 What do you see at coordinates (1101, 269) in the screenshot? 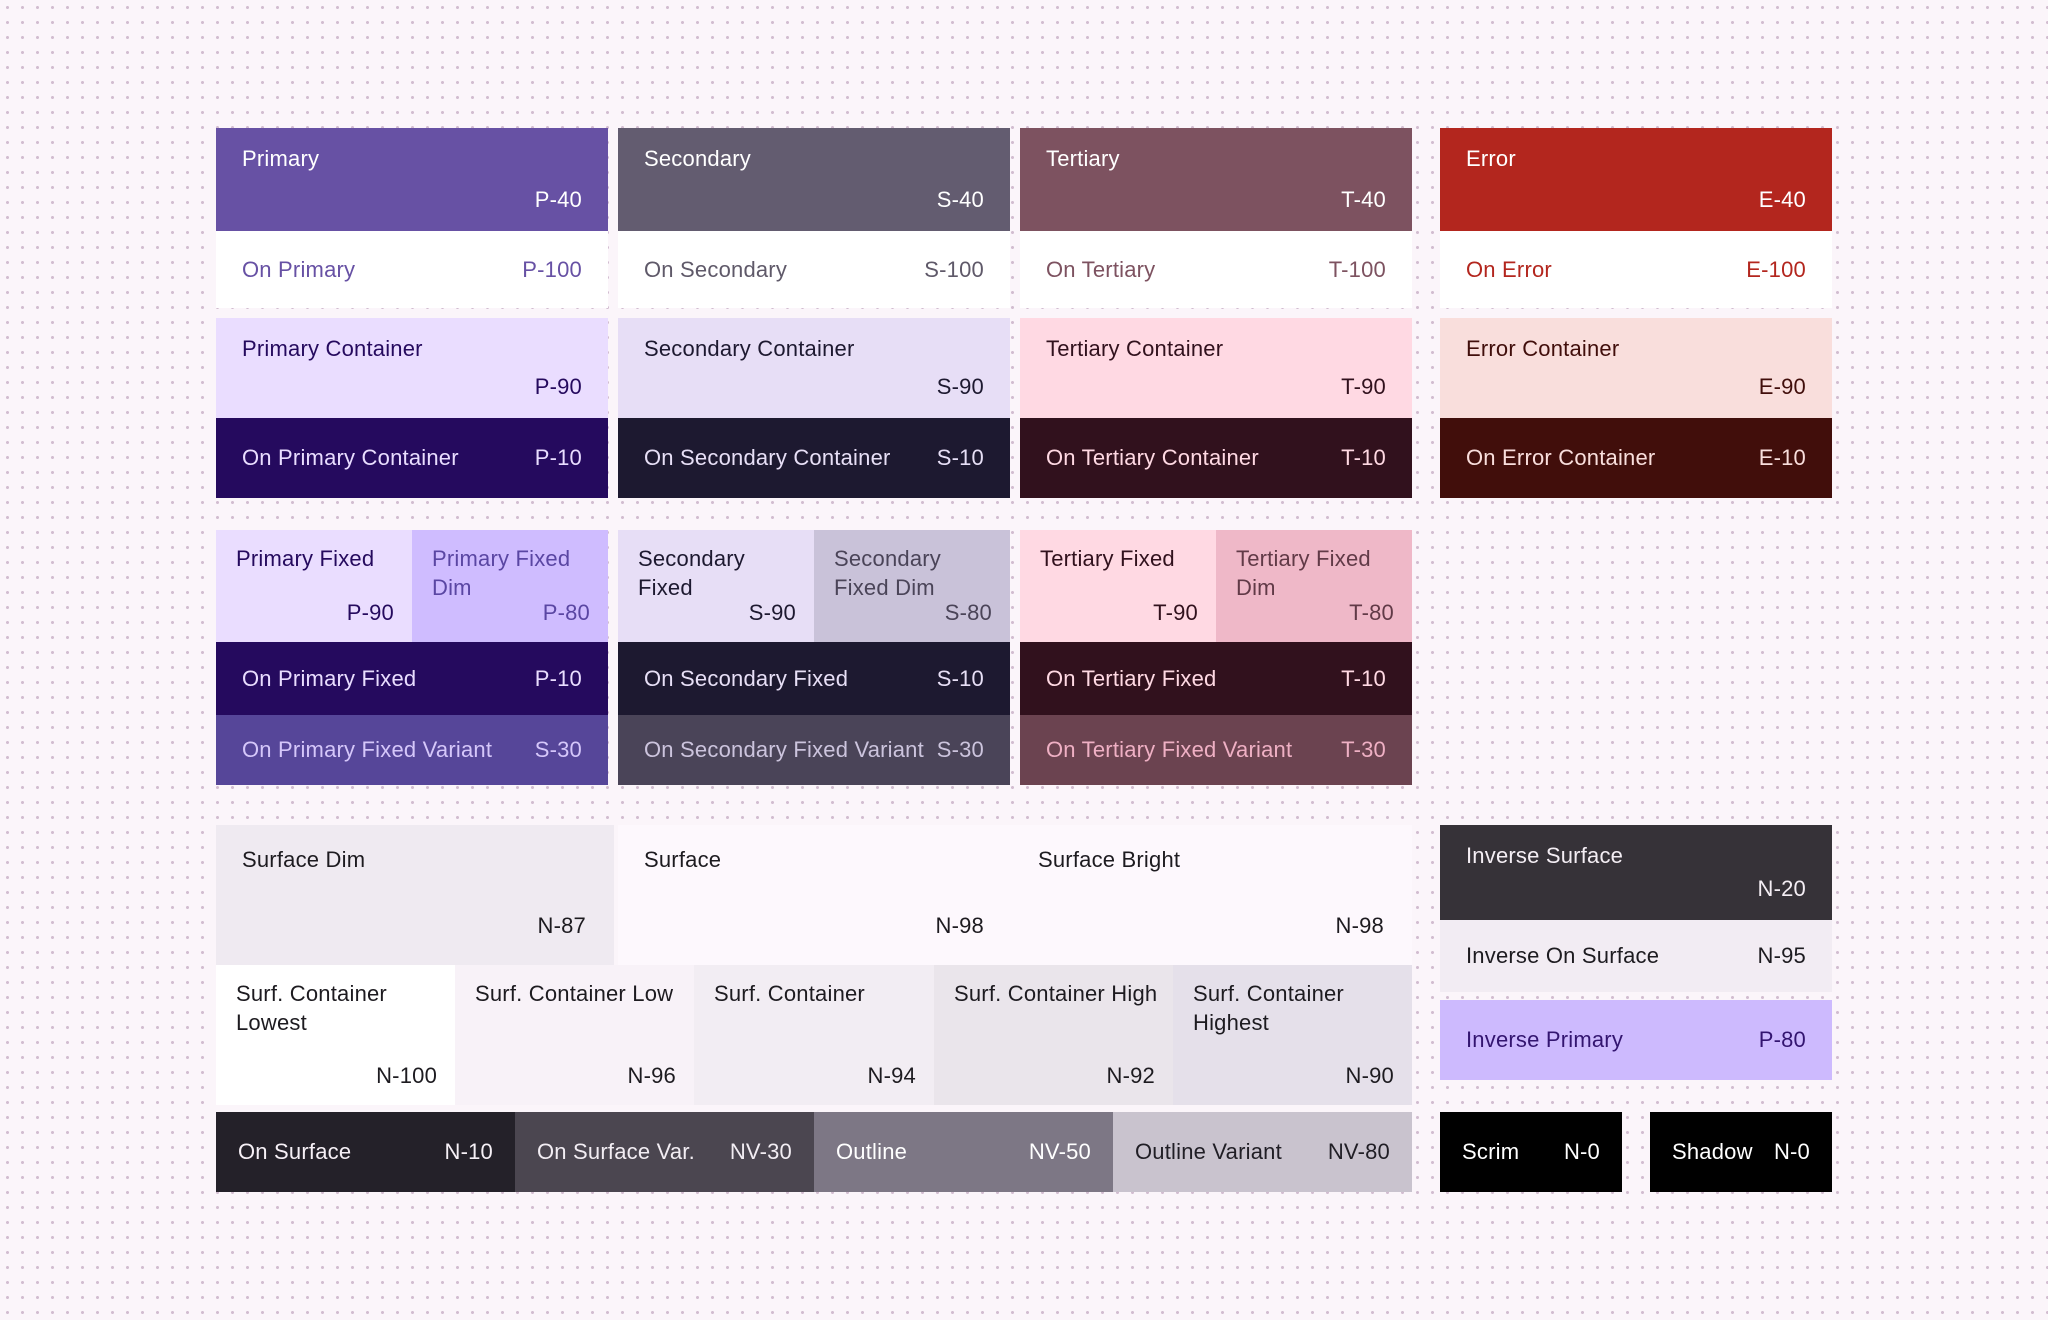
I see `swatch-label: On Tertiary` at bounding box center [1101, 269].